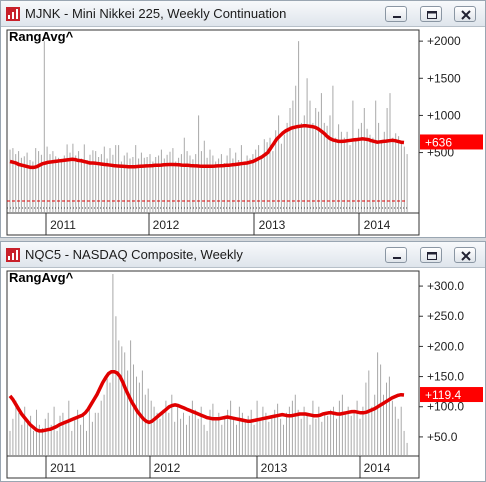  I want to click on window-titlebar: NQC5 - NASDAQ Composite, Weekly, so click(243, 255).